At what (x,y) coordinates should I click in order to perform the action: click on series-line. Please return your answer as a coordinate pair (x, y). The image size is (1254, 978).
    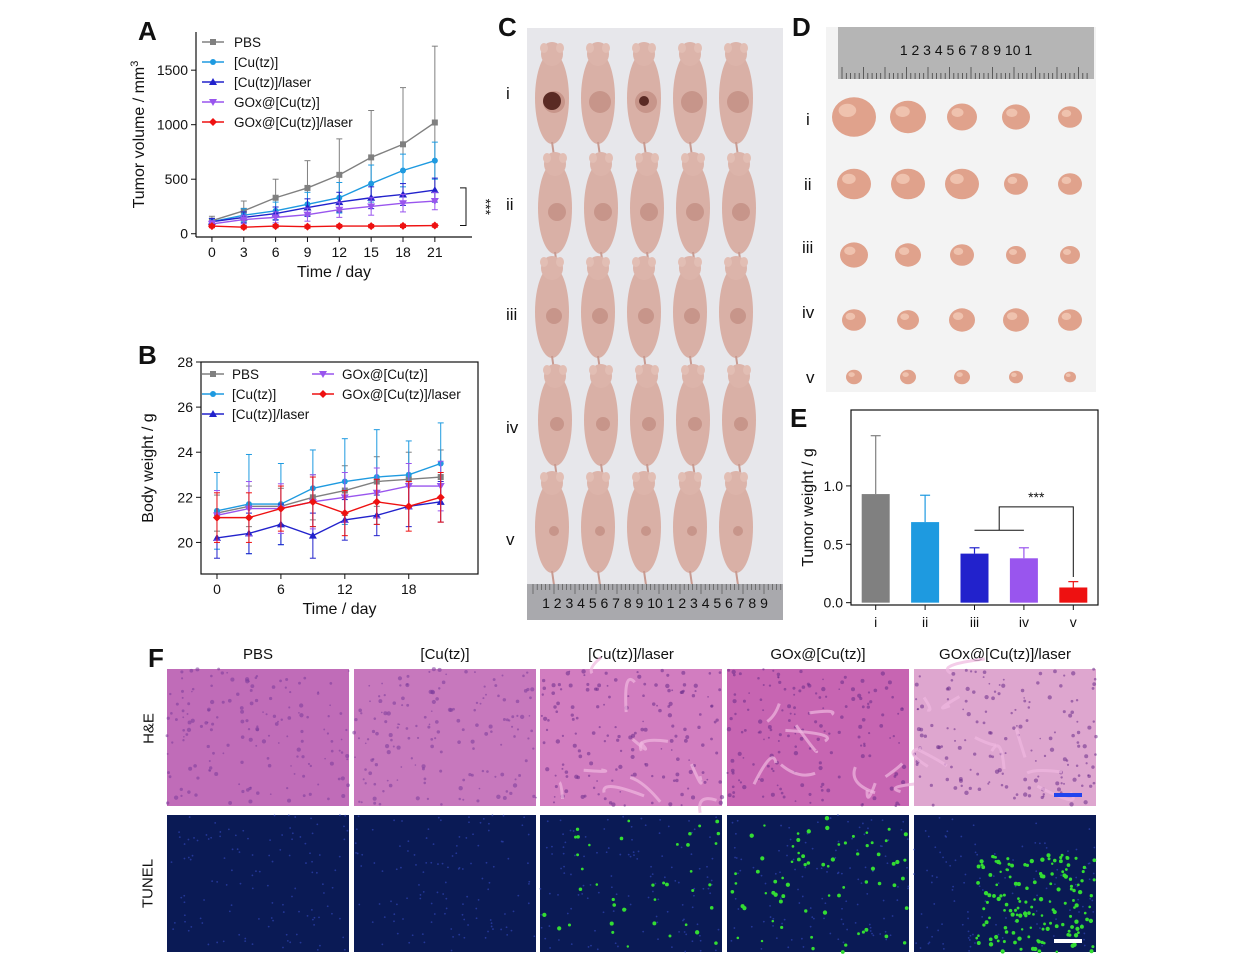
    Looking at the image, I should click on (328, 501).